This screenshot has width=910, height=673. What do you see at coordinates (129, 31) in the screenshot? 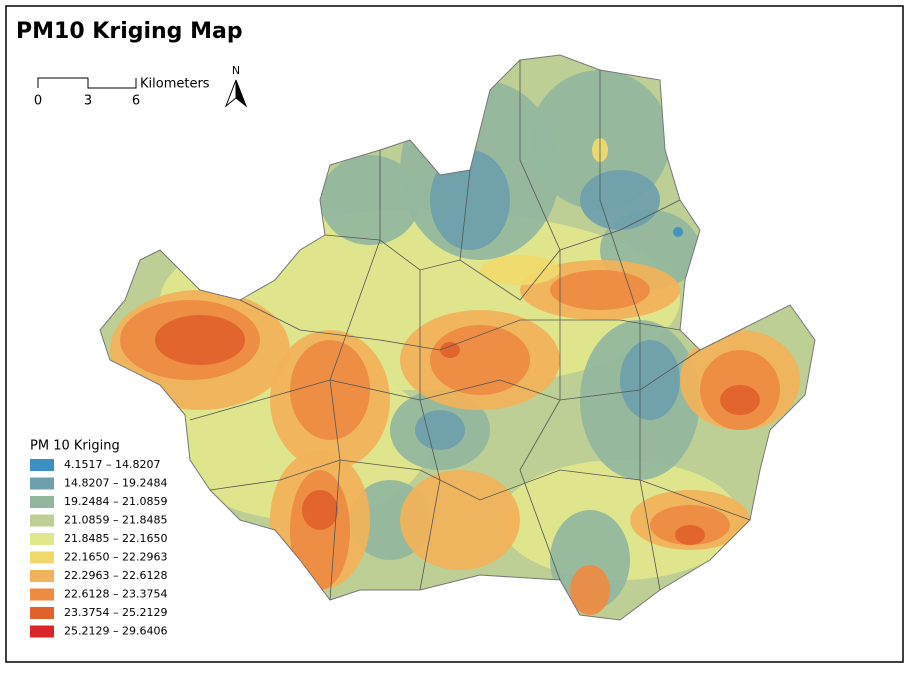
I see `map-title: PM10 Kriging Map` at bounding box center [129, 31].